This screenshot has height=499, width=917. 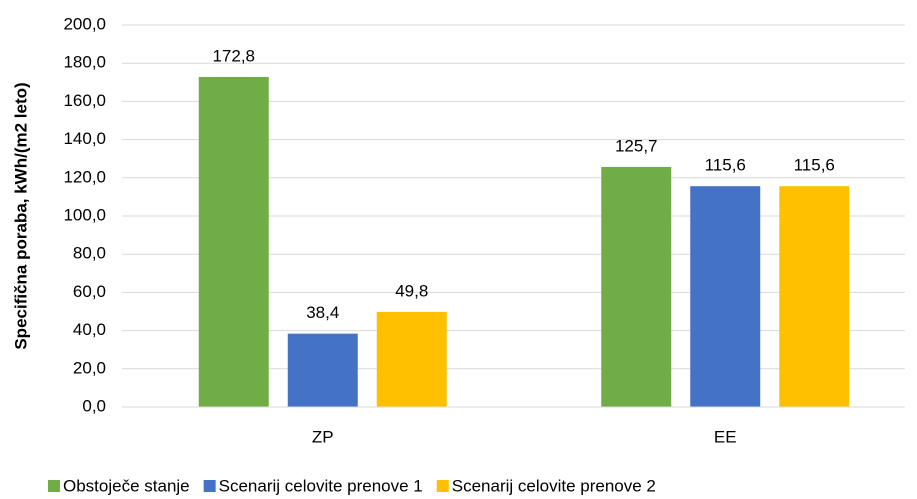 What do you see at coordinates (725, 436) in the screenshot?
I see `x-tick-label: EE` at bounding box center [725, 436].